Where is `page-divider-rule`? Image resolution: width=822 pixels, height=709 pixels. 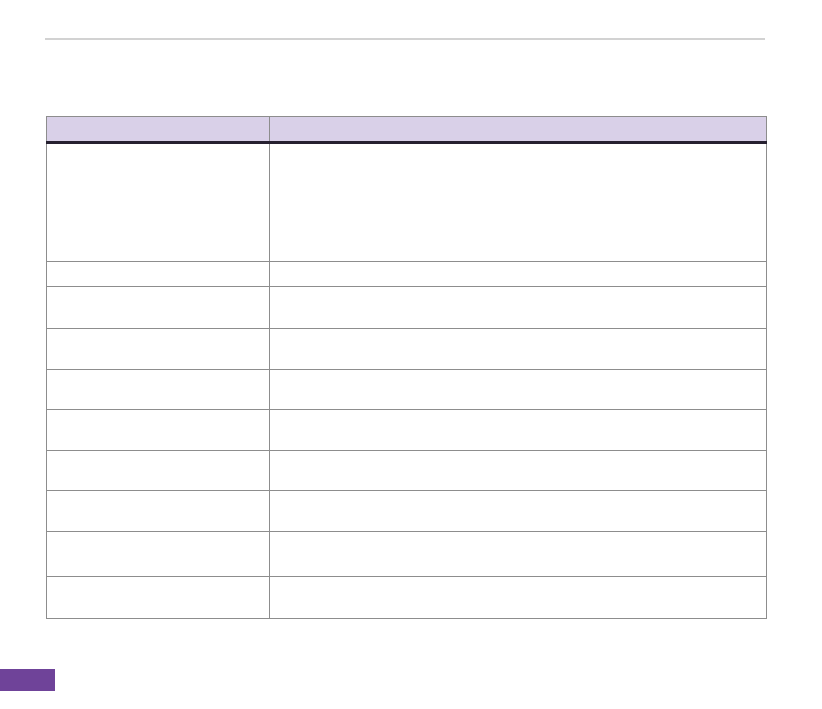 page-divider-rule is located at coordinates (405, 39).